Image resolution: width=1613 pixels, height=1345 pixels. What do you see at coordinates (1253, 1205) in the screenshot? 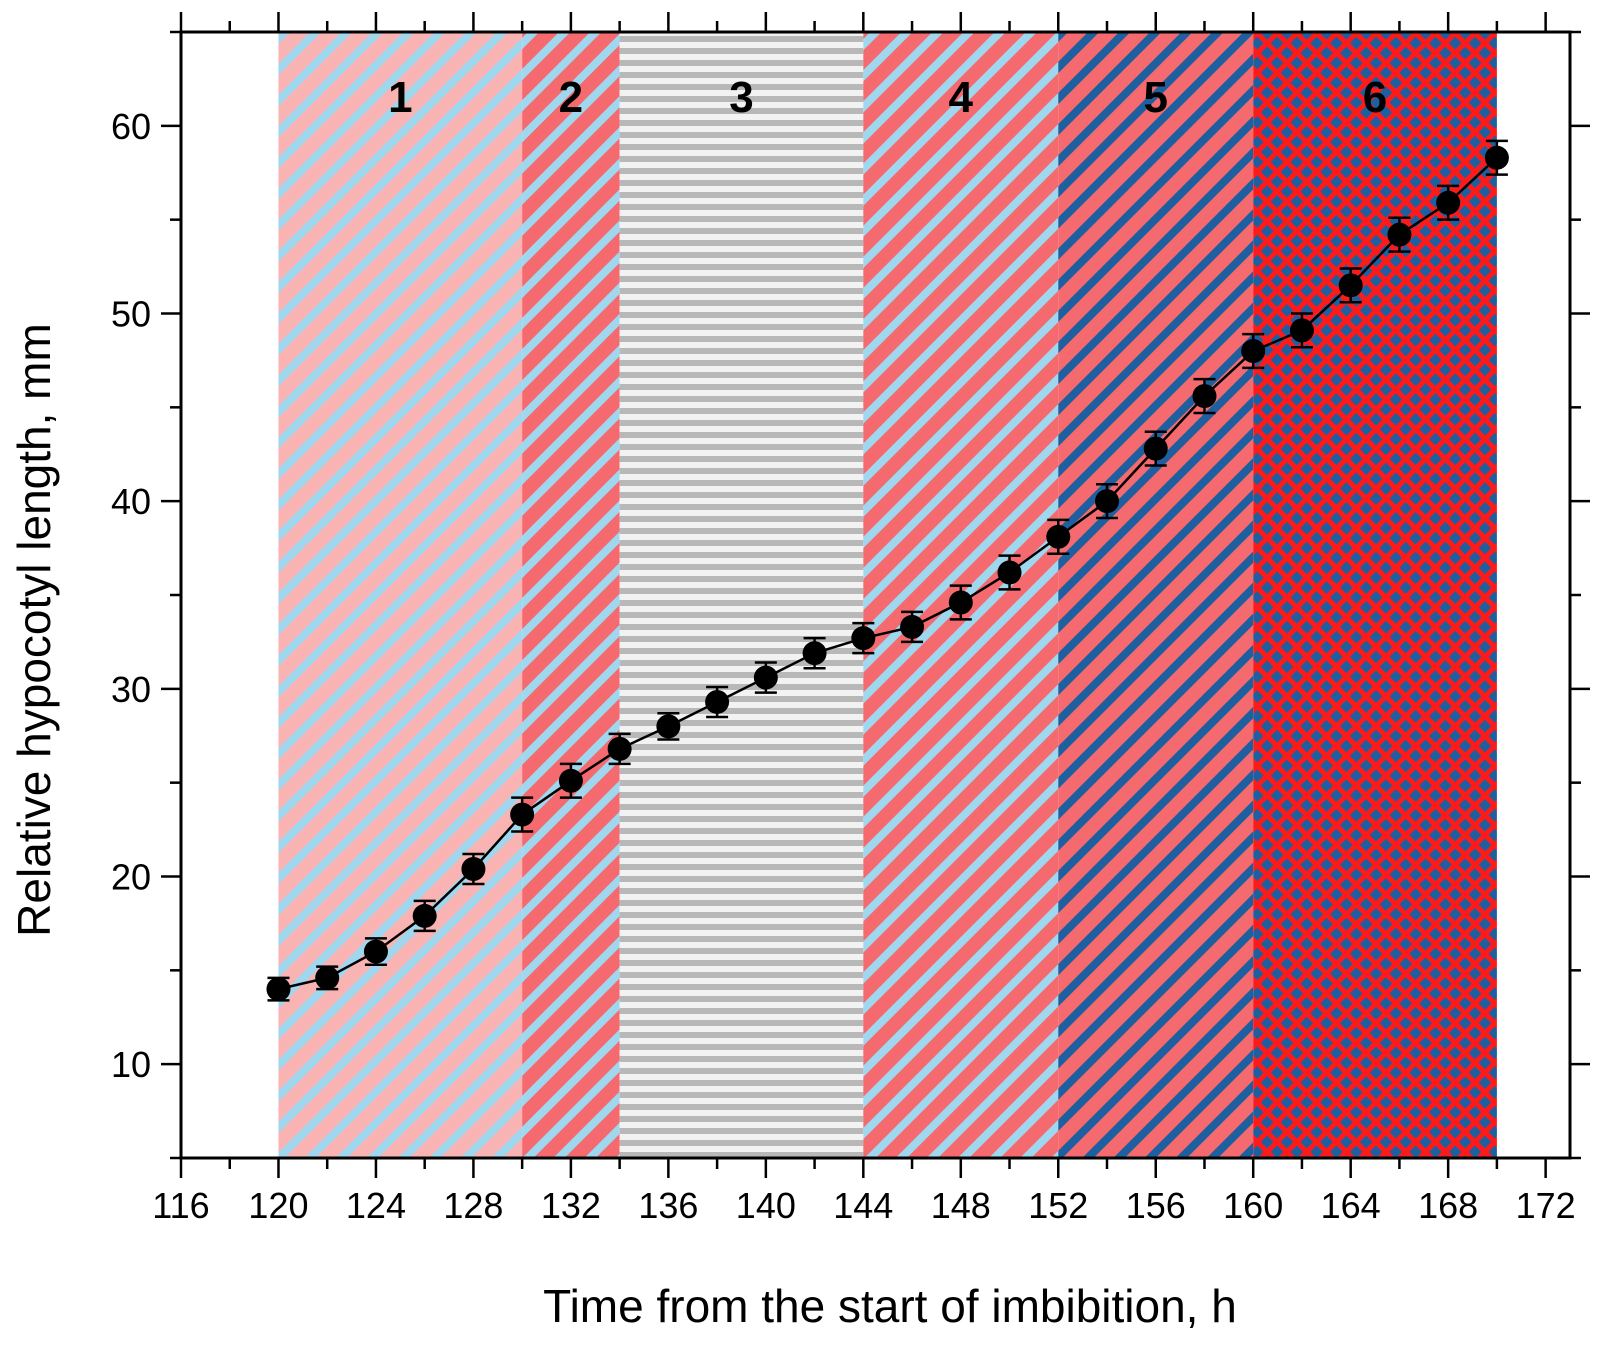
I see `x-tick-label: 160` at bounding box center [1253, 1205].